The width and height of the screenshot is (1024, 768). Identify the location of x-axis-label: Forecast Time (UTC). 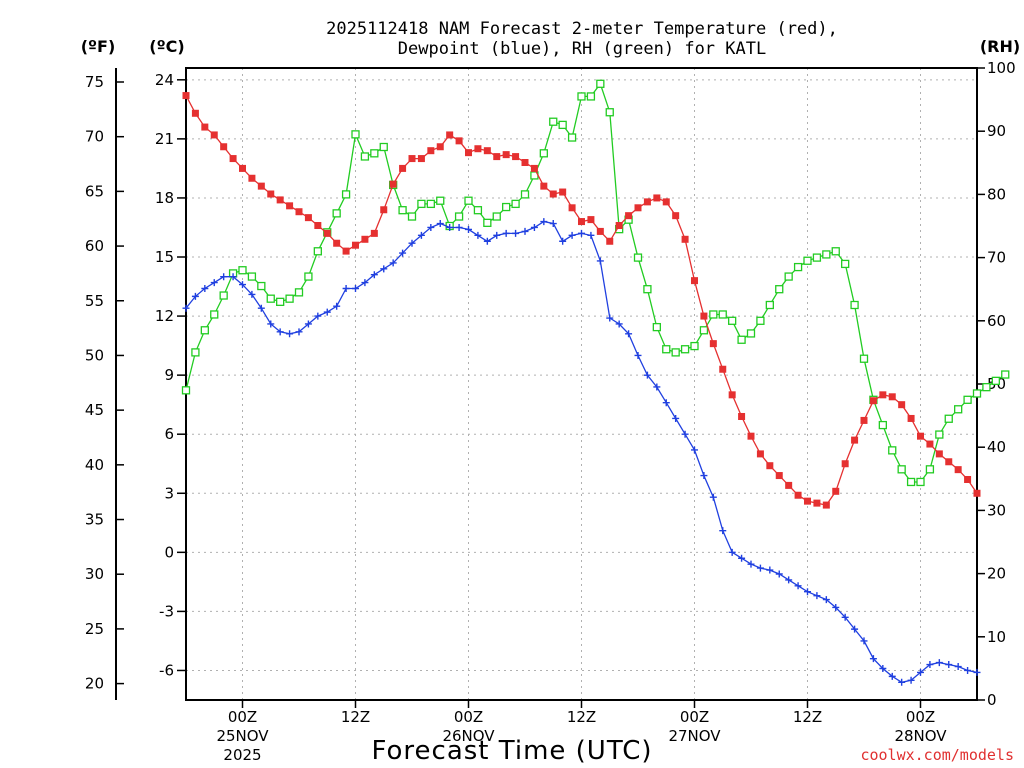
(511, 751).